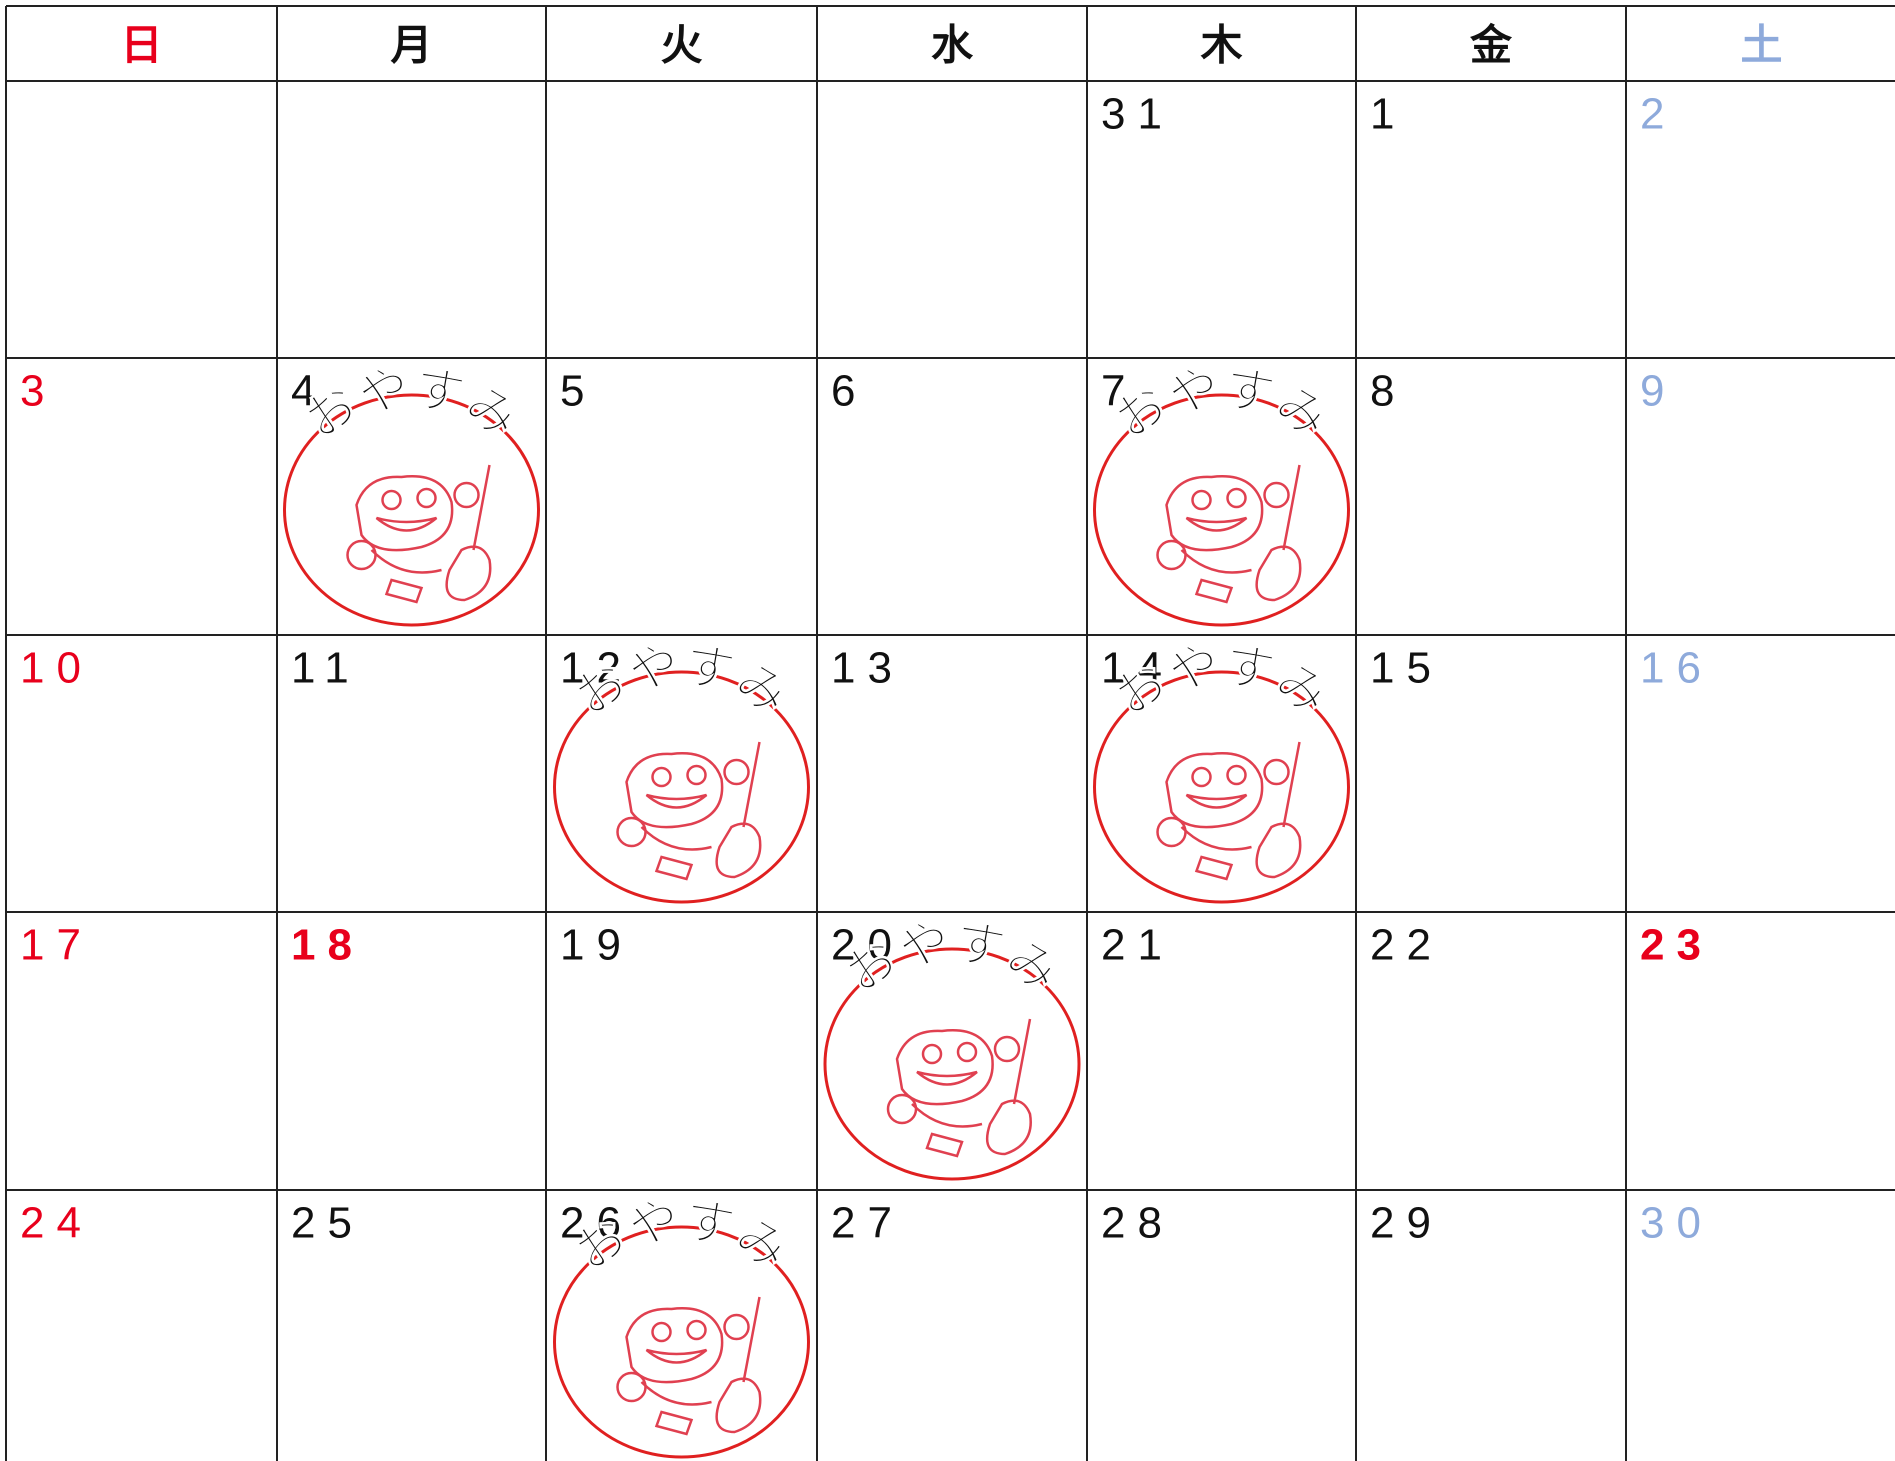 This screenshot has width=1895, height=1461. What do you see at coordinates (1406, 945) in the screenshot?
I see `day-number: 22` at bounding box center [1406, 945].